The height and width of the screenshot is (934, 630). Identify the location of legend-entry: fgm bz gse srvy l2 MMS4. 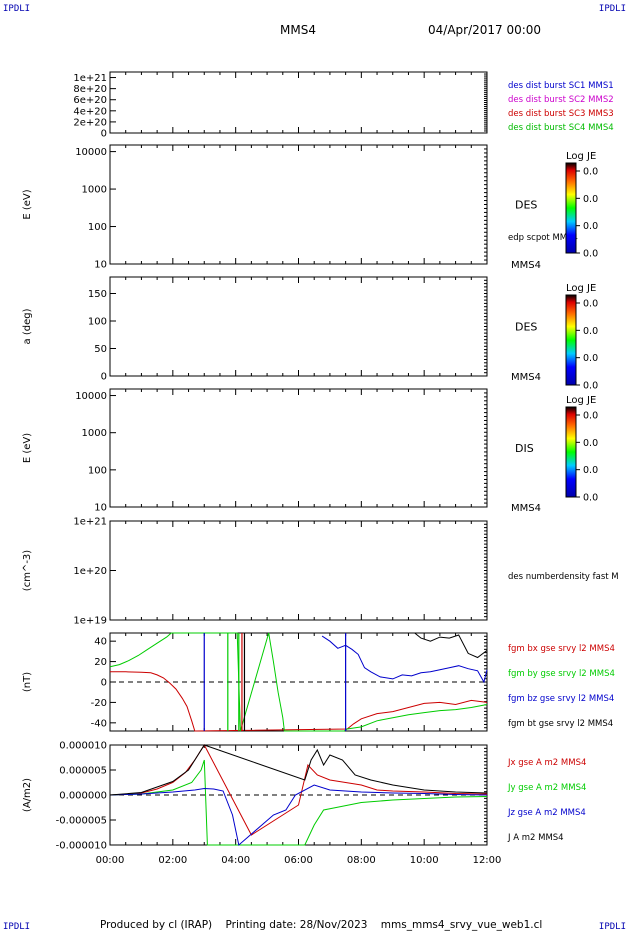
(561, 699).